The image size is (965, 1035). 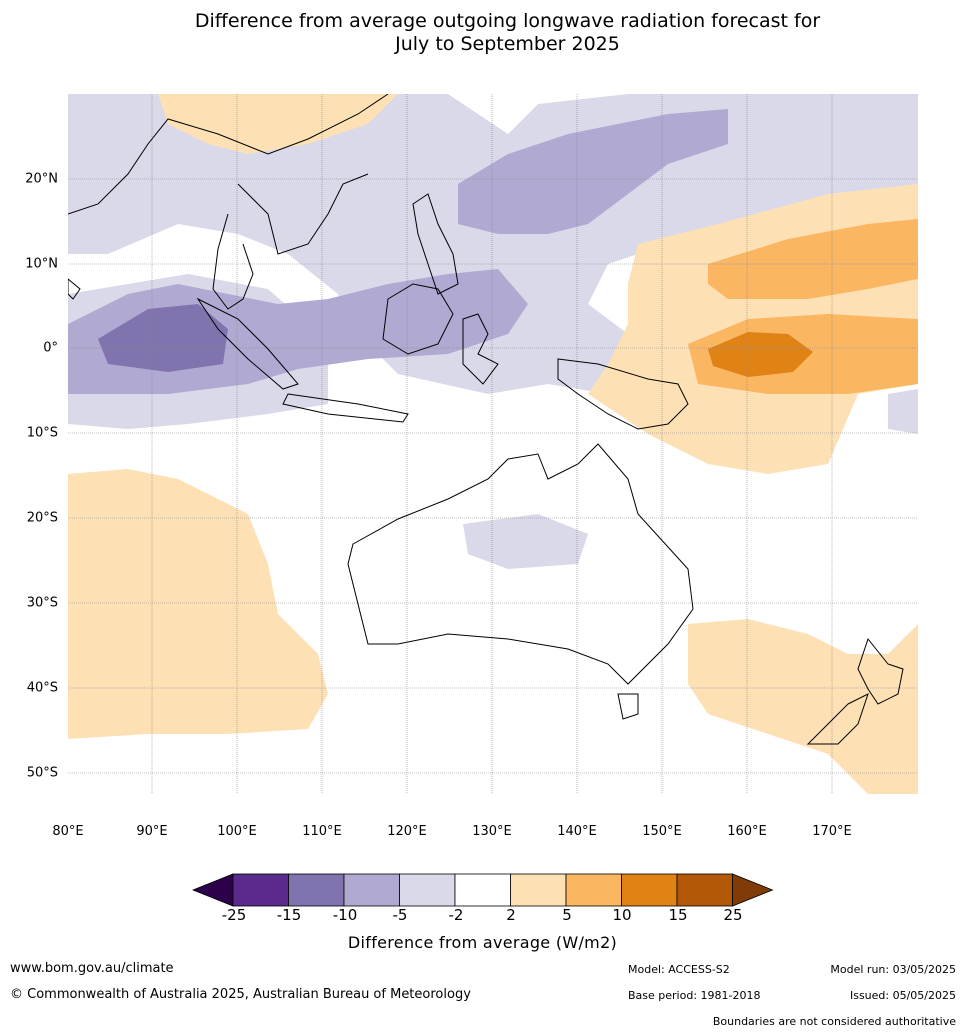 I want to click on philippines-coast, so click(x=435, y=244).